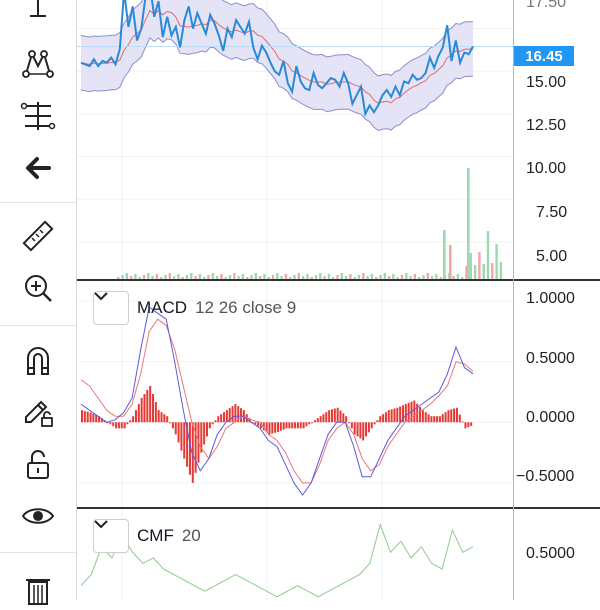  What do you see at coordinates (38, 588) in the screenshot?
I see `remove-drawings-button` at bounding box center [38, 588].